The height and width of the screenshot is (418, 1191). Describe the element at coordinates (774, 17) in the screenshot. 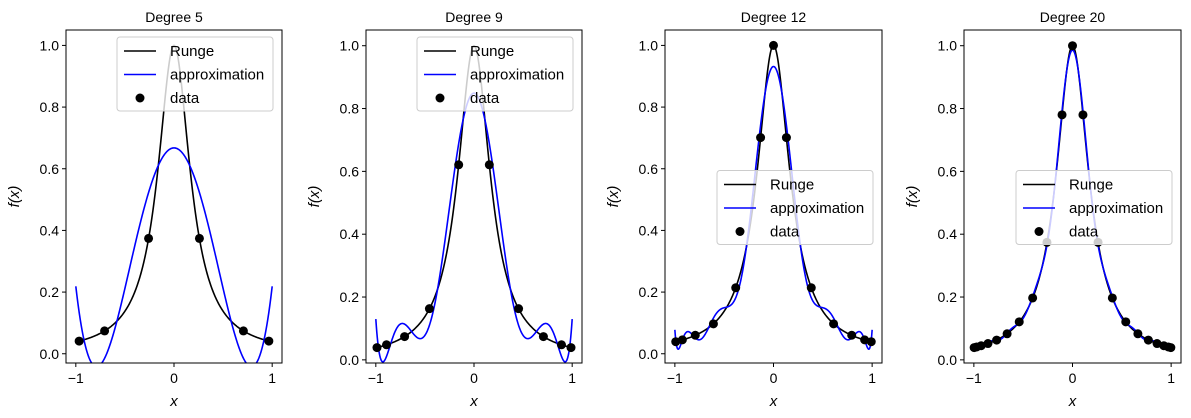

I see `subplot-title: Degree 12` at that location.